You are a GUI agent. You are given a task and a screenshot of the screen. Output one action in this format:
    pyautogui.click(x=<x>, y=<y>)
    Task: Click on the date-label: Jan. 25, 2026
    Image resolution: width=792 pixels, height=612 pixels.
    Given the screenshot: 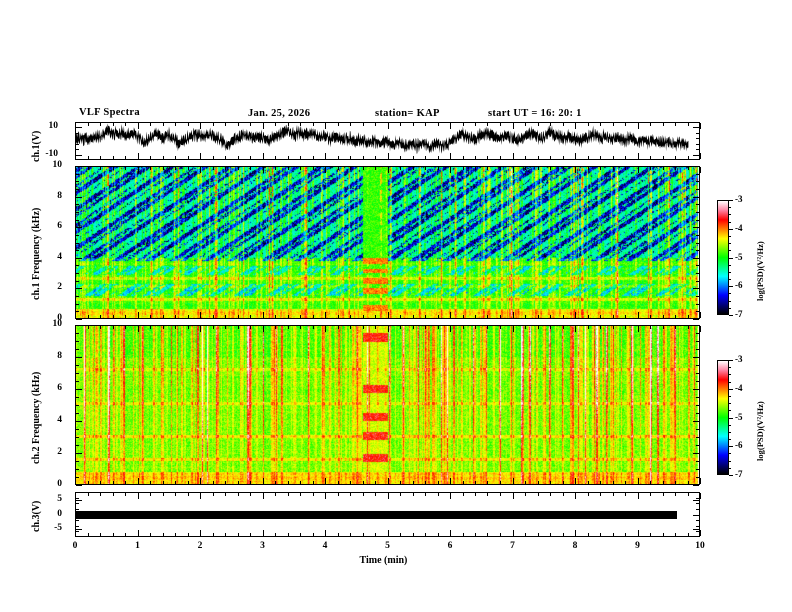 What is the action you would take?
    pyautogui.click(x=279, y=113)
    